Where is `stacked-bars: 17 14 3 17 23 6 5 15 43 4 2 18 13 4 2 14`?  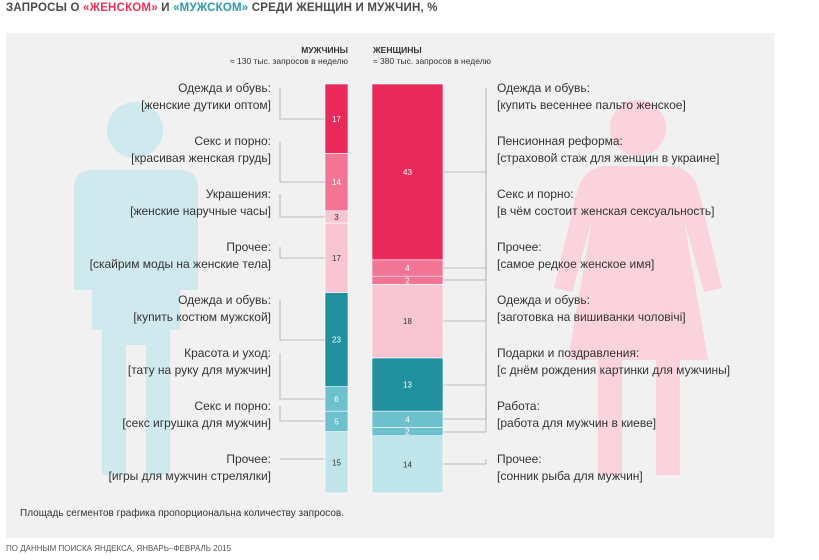
stacked-bars: 17 14 3 17 23 6 5 15 43 4 2 18 13 4 2 14 is located at coordinates (384, 288).